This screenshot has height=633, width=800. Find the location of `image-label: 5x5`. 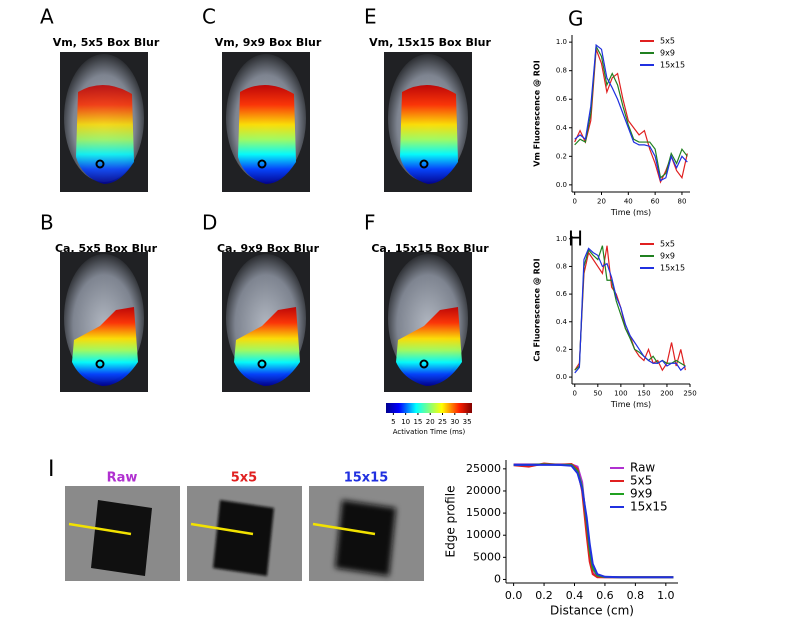

image-label: 5x5 is located at coordinates (244, 478).